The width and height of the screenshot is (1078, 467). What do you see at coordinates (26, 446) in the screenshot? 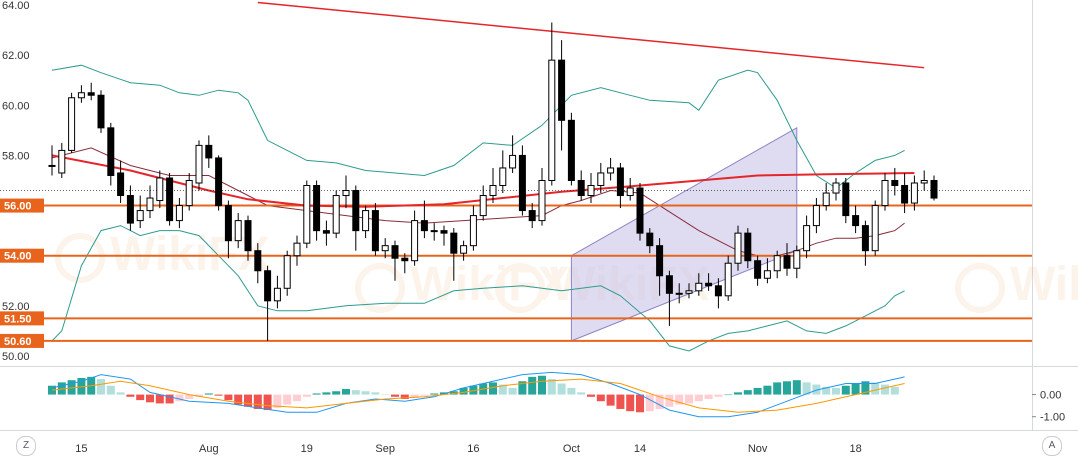
I see `scale-button-left: Z` at bounding box center [26, 446].